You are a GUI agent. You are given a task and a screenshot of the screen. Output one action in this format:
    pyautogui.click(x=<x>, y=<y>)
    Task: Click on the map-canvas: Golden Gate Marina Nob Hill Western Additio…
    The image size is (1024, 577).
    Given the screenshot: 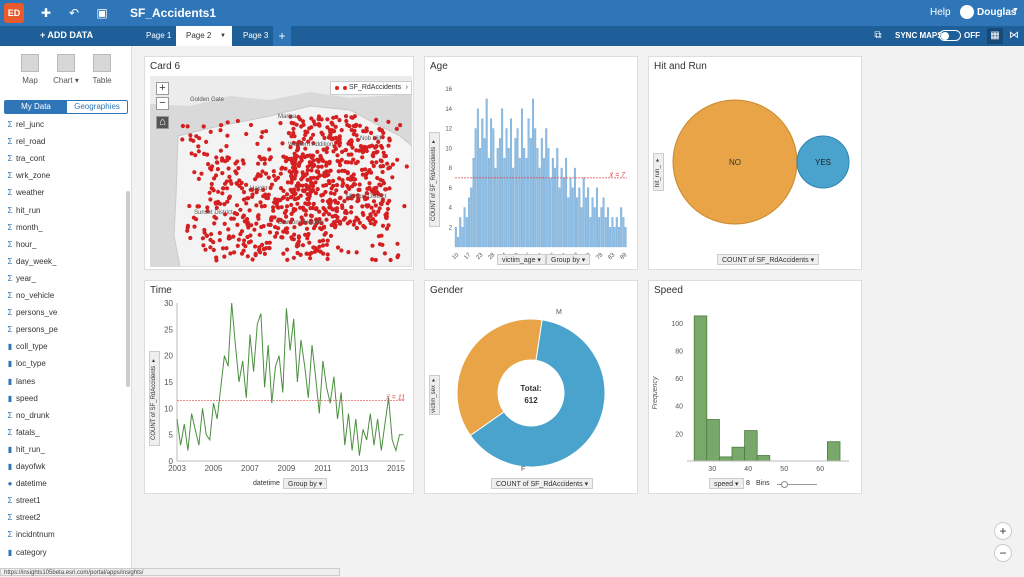 What is the action you would take?
    pyautogui.click(x=281, y=171)
    